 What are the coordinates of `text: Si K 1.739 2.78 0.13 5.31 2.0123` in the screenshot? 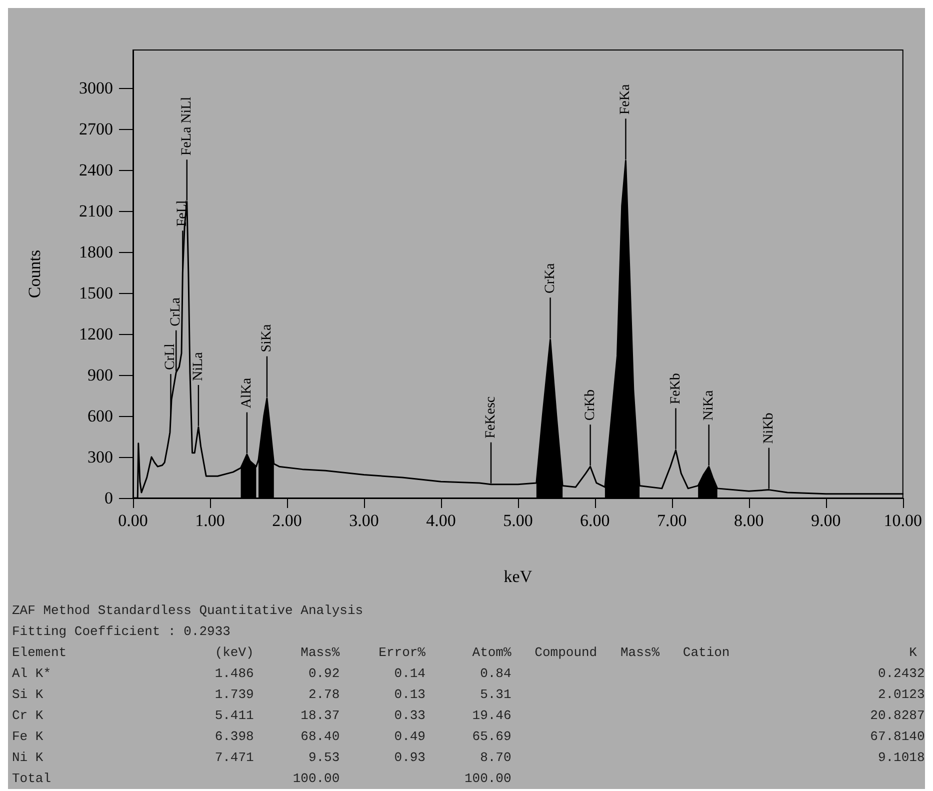 It's located at (468, 694).